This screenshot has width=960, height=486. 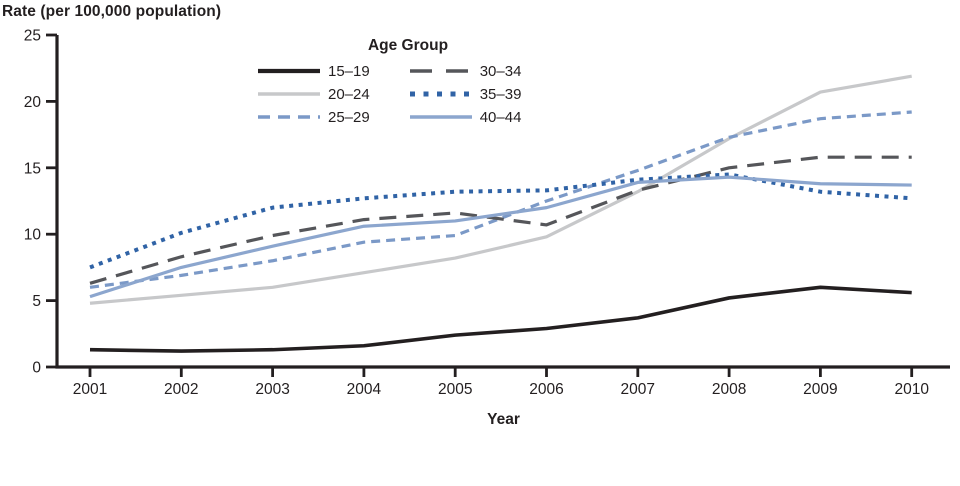 What do you see at coordinates (911, 389) in the screenshot?
I see `x-tick-label: 2010` at bounding box center [911, 389].